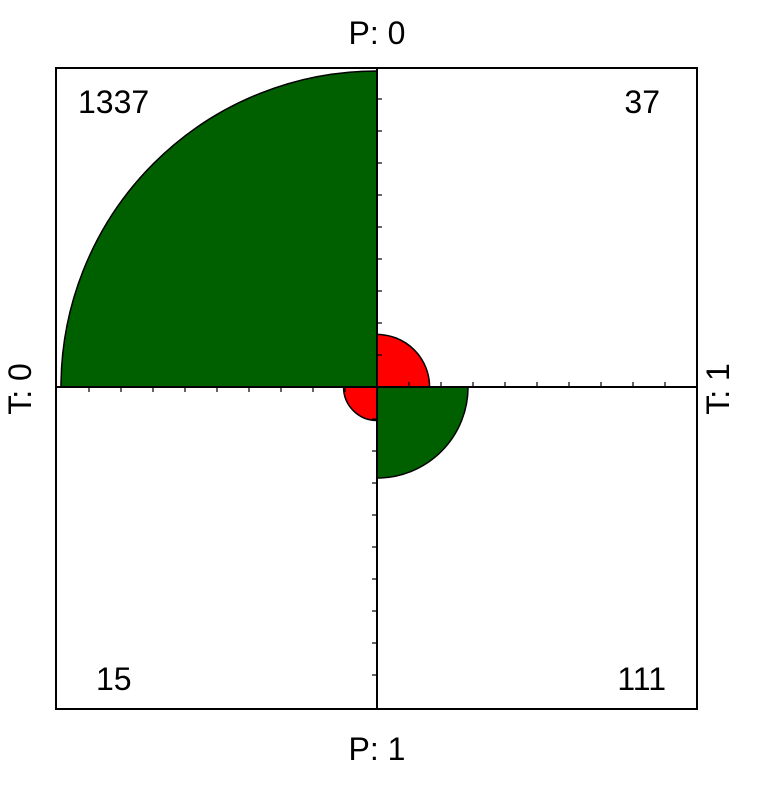  What do you see at coordinates (377, 749) in the screenshot?
I see `label-bottom: P: 1` at bounding box center [377, 749].